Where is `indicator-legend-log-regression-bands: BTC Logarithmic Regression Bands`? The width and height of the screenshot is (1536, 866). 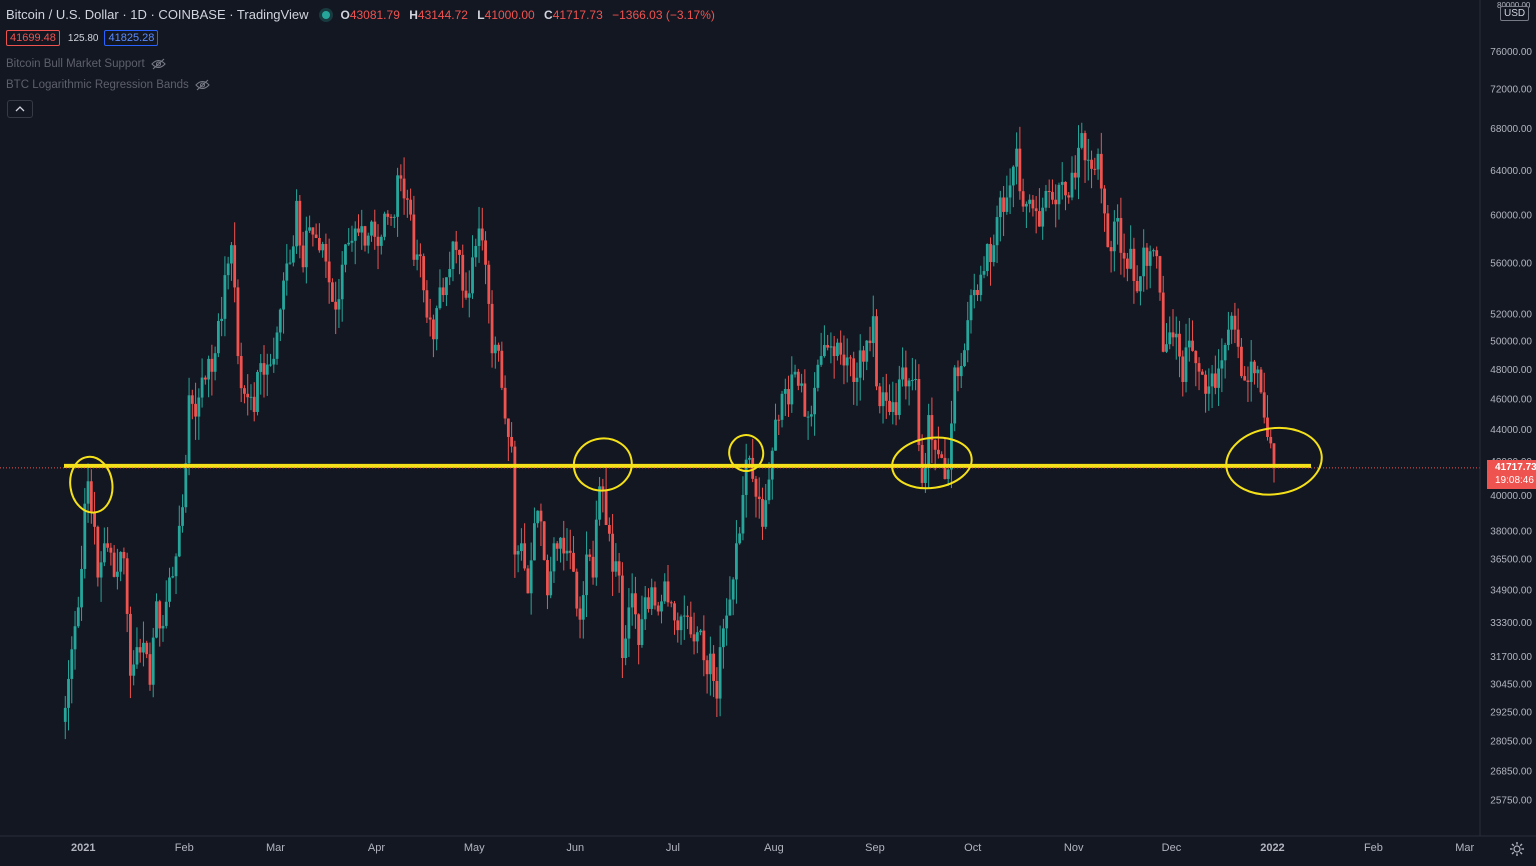 indicator-legend-log-regression-bands: BTC Logarithmic Regression Bands is located at coordinates (108, 85).